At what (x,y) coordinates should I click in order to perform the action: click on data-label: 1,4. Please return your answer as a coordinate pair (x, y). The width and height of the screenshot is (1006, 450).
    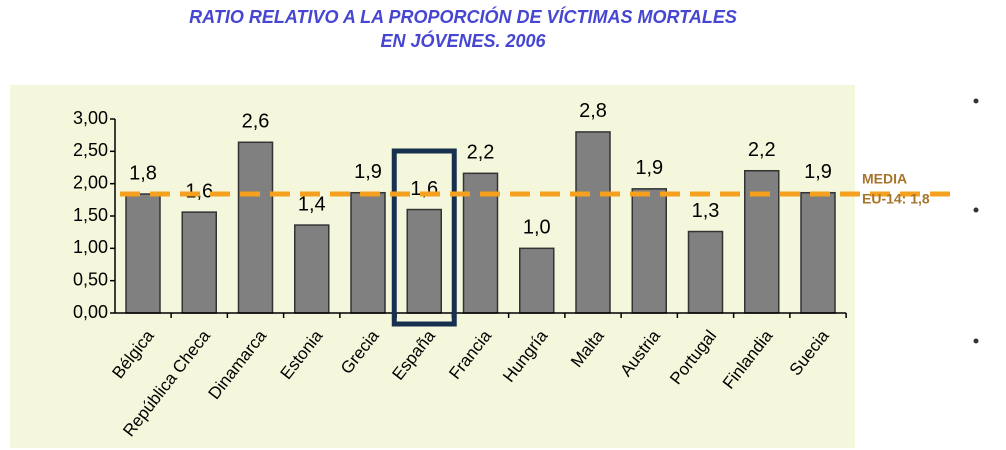
    Looking at the image, I should click on (312, 204).